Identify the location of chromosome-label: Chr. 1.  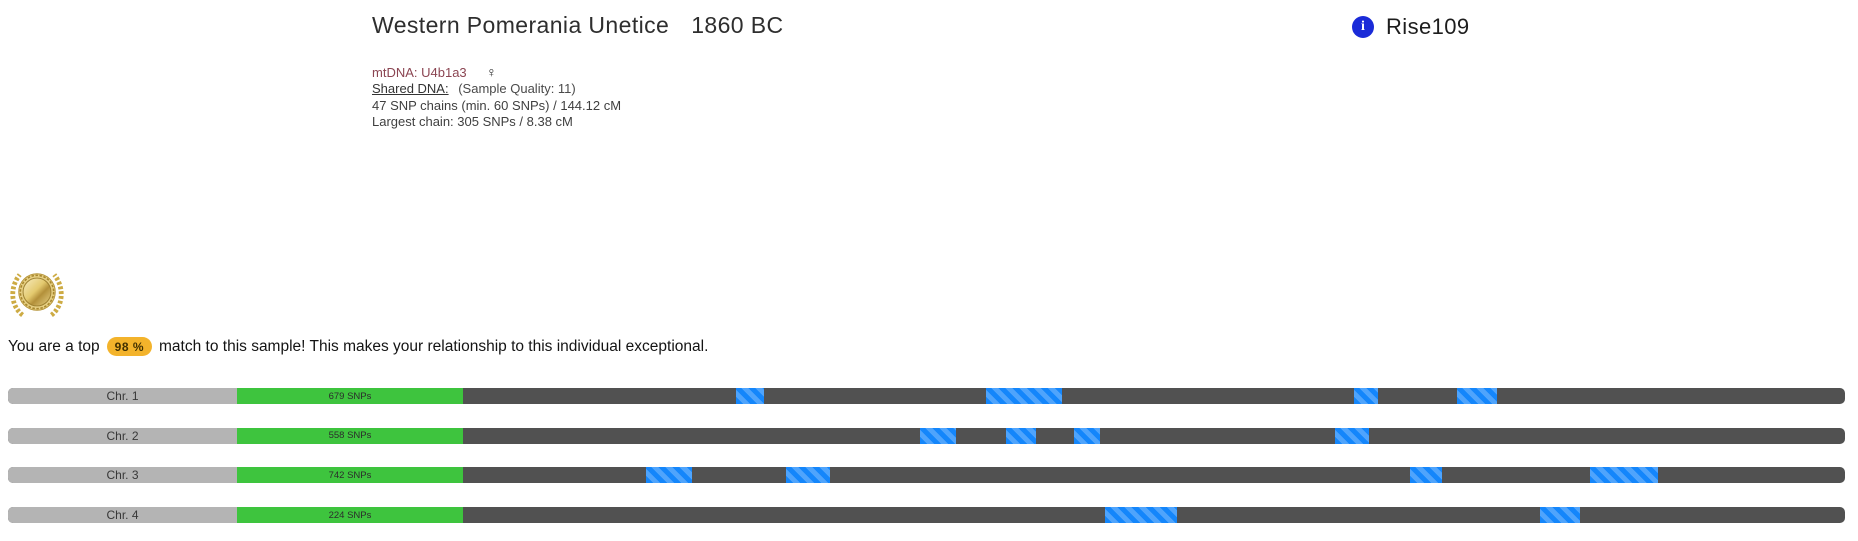
(122, 396).